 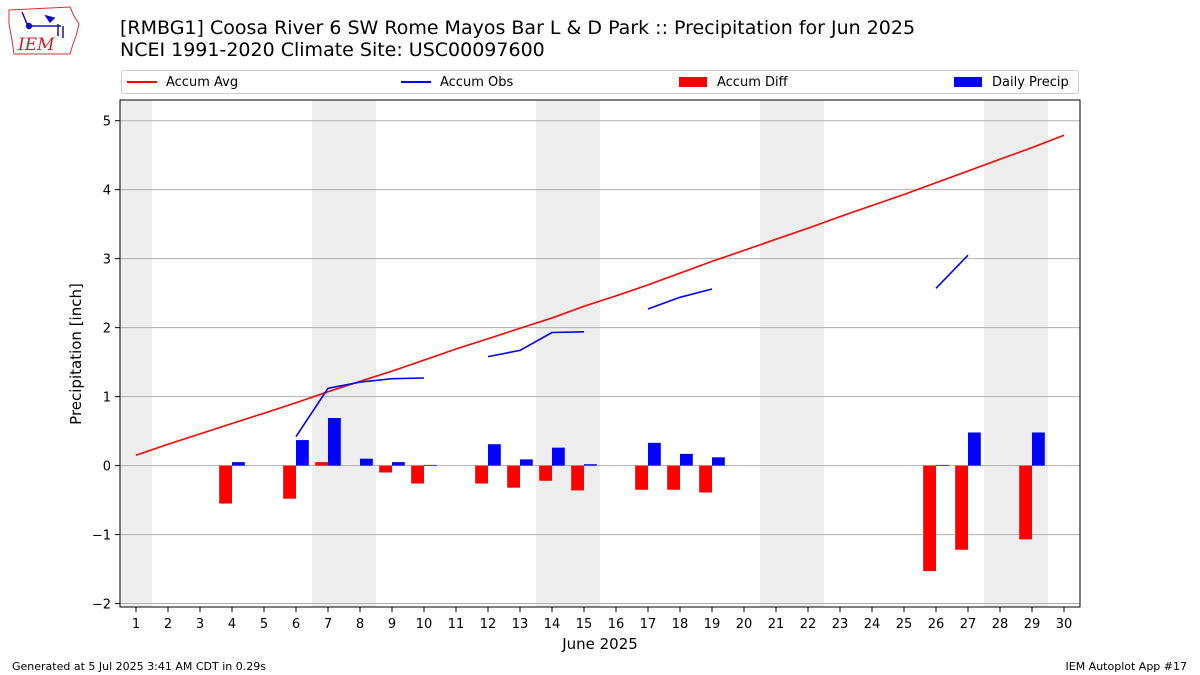 What do you see at coordinates (552, 624) in the screenshot?
I see `x-tick-label-14: 14` at bounding box center [552, 624].